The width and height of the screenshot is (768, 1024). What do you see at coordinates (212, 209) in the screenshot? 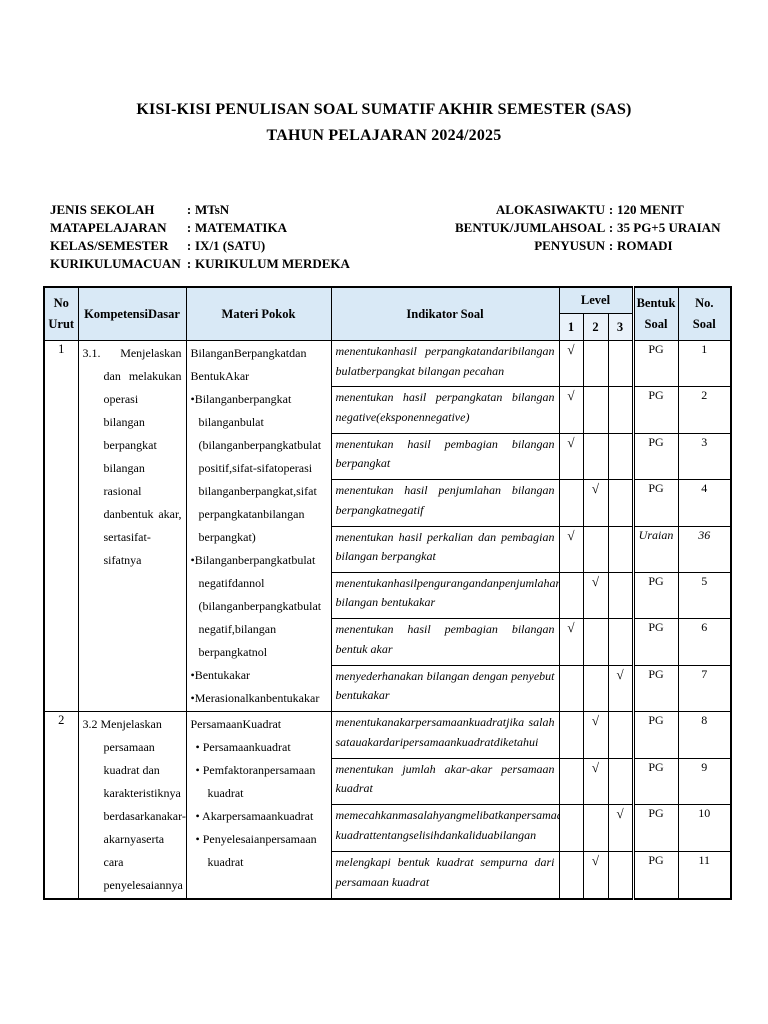
I see `meta-value: MTsN` at bounding box center [212, 209].